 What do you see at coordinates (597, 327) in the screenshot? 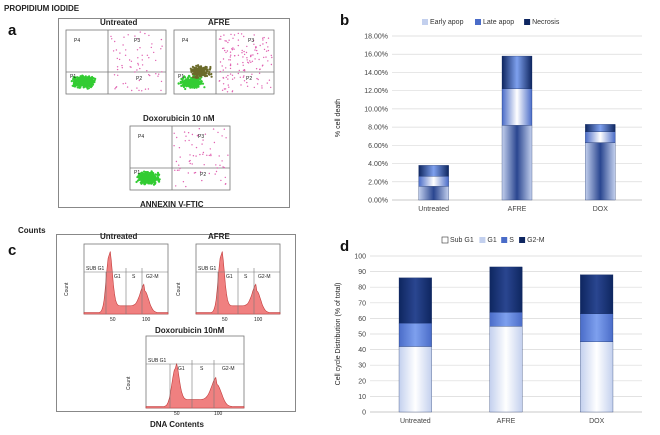
I see `bar-s-dox` at bounding box center [597, 327].